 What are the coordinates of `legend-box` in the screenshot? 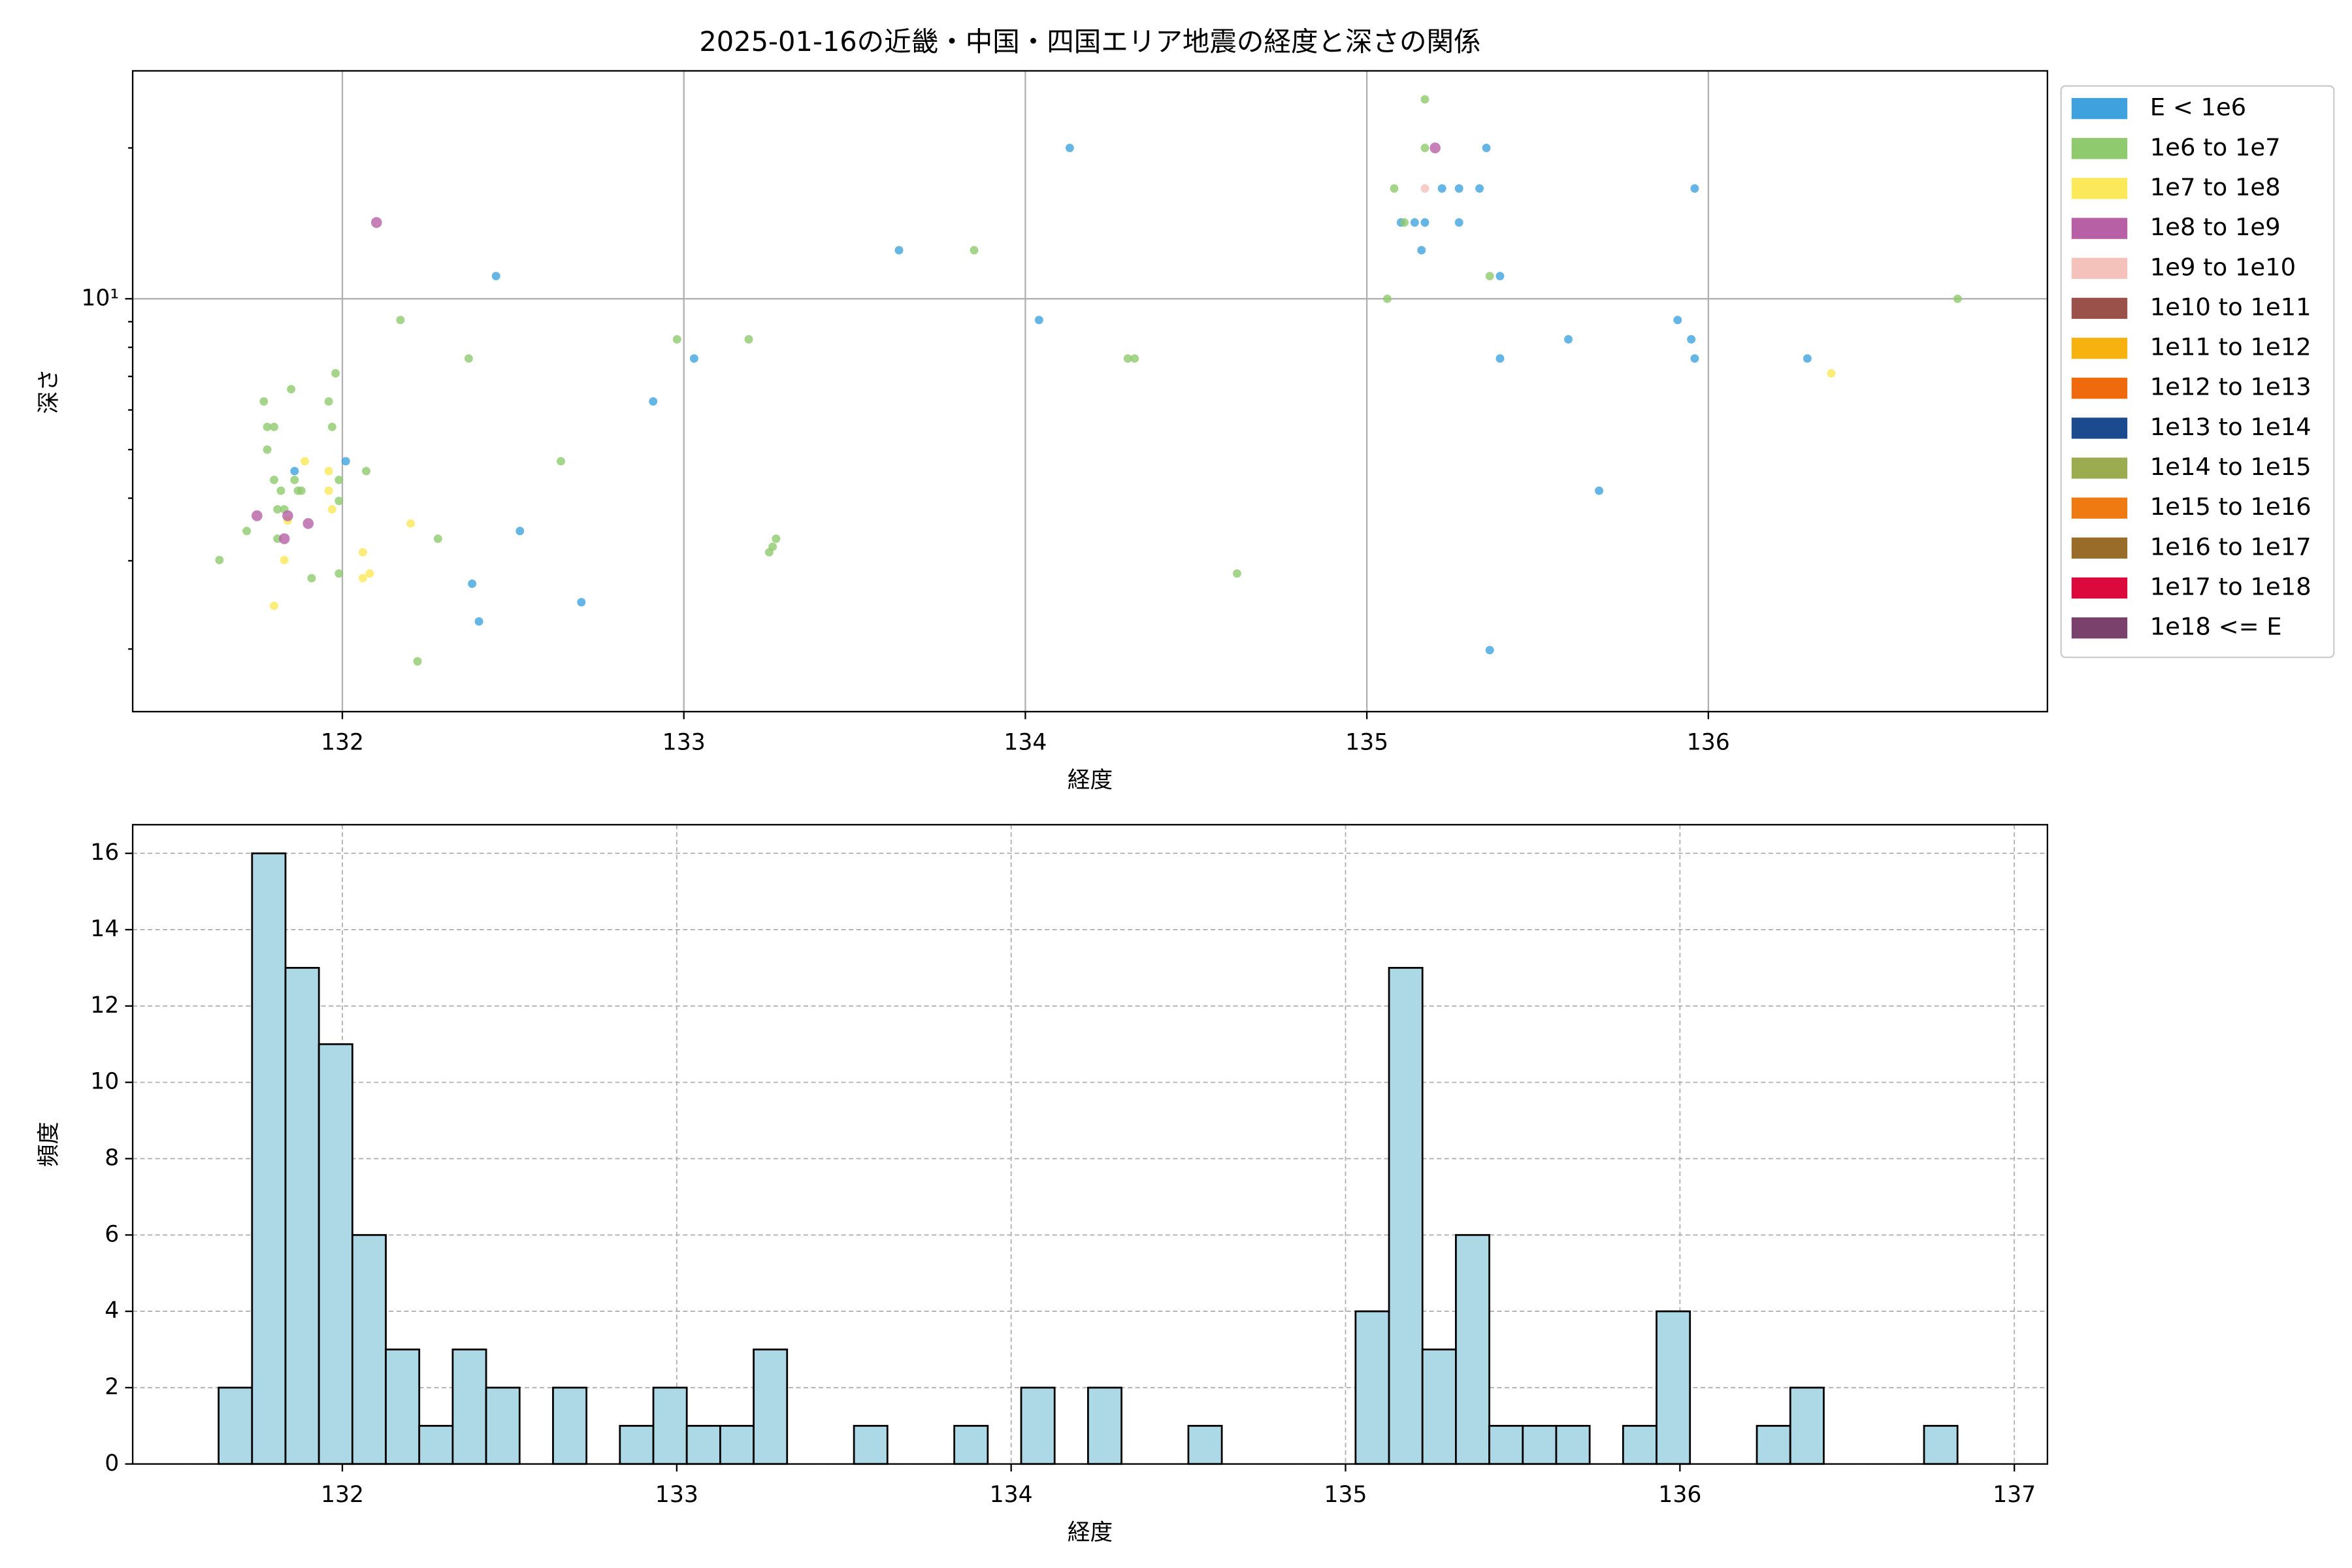 It's located at (2197, 372).